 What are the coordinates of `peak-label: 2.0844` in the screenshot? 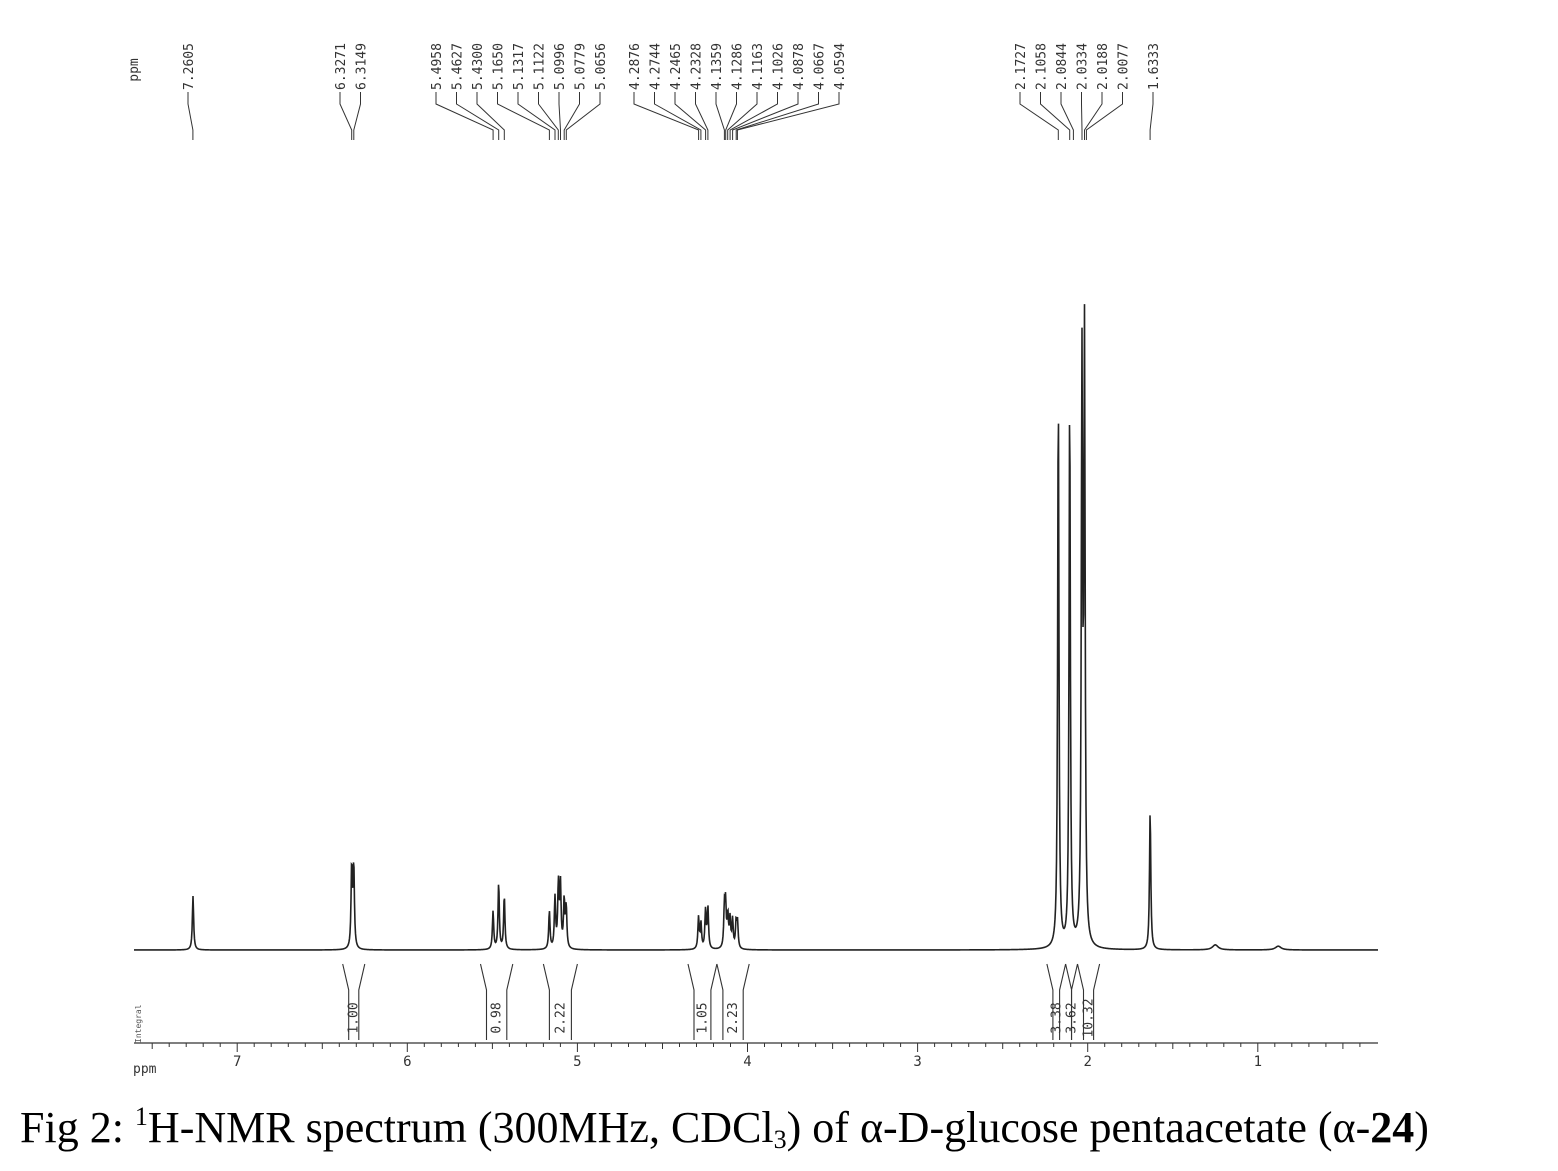 It's located at (1062, 66).